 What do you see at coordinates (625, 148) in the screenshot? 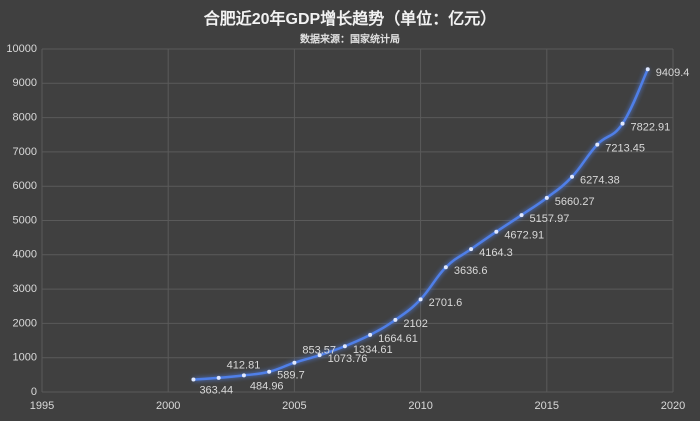
I see `data-label: 7213.45` at bounding box center [625, 148].